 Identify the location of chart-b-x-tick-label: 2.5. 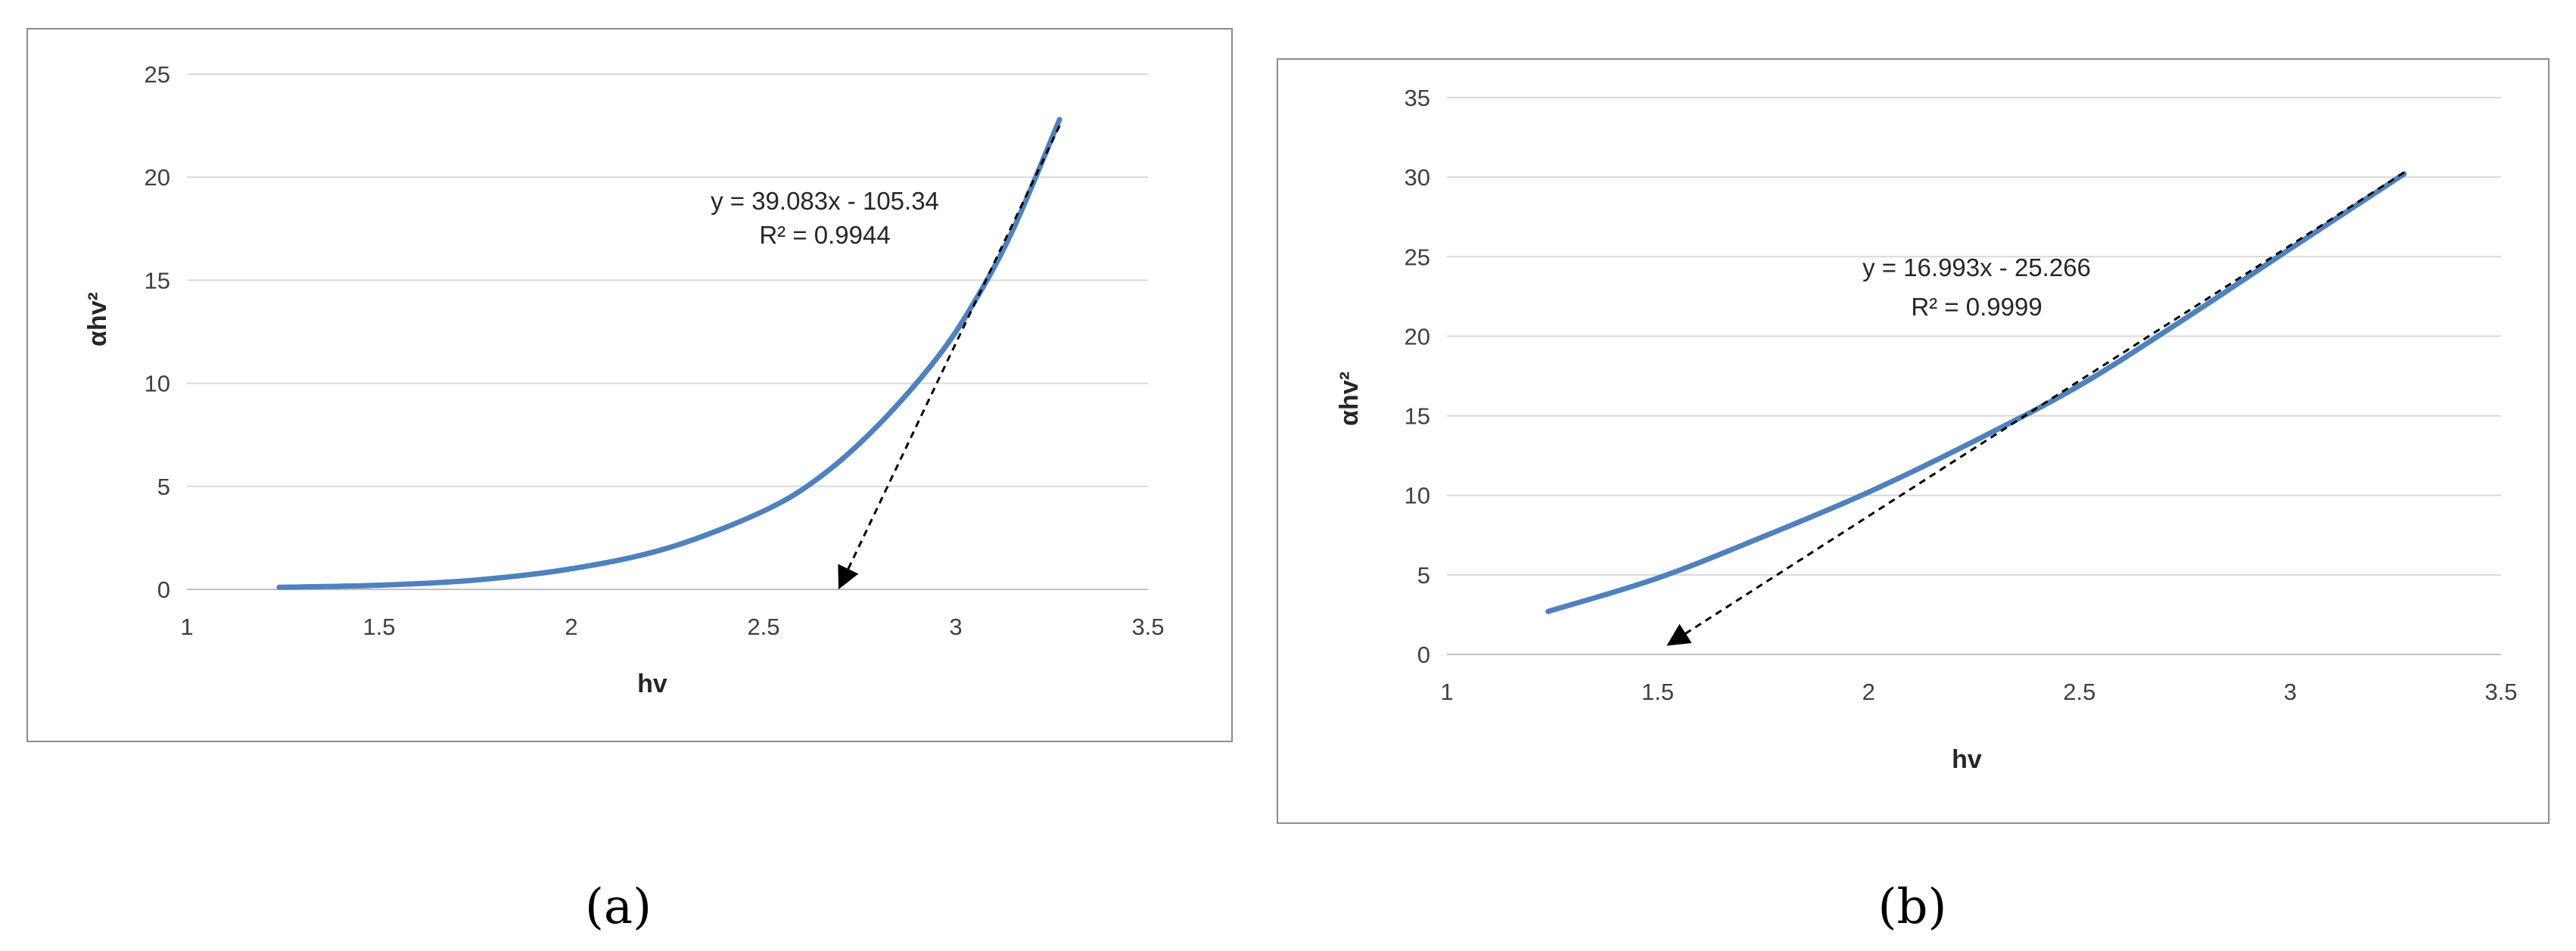
(2079, 692).